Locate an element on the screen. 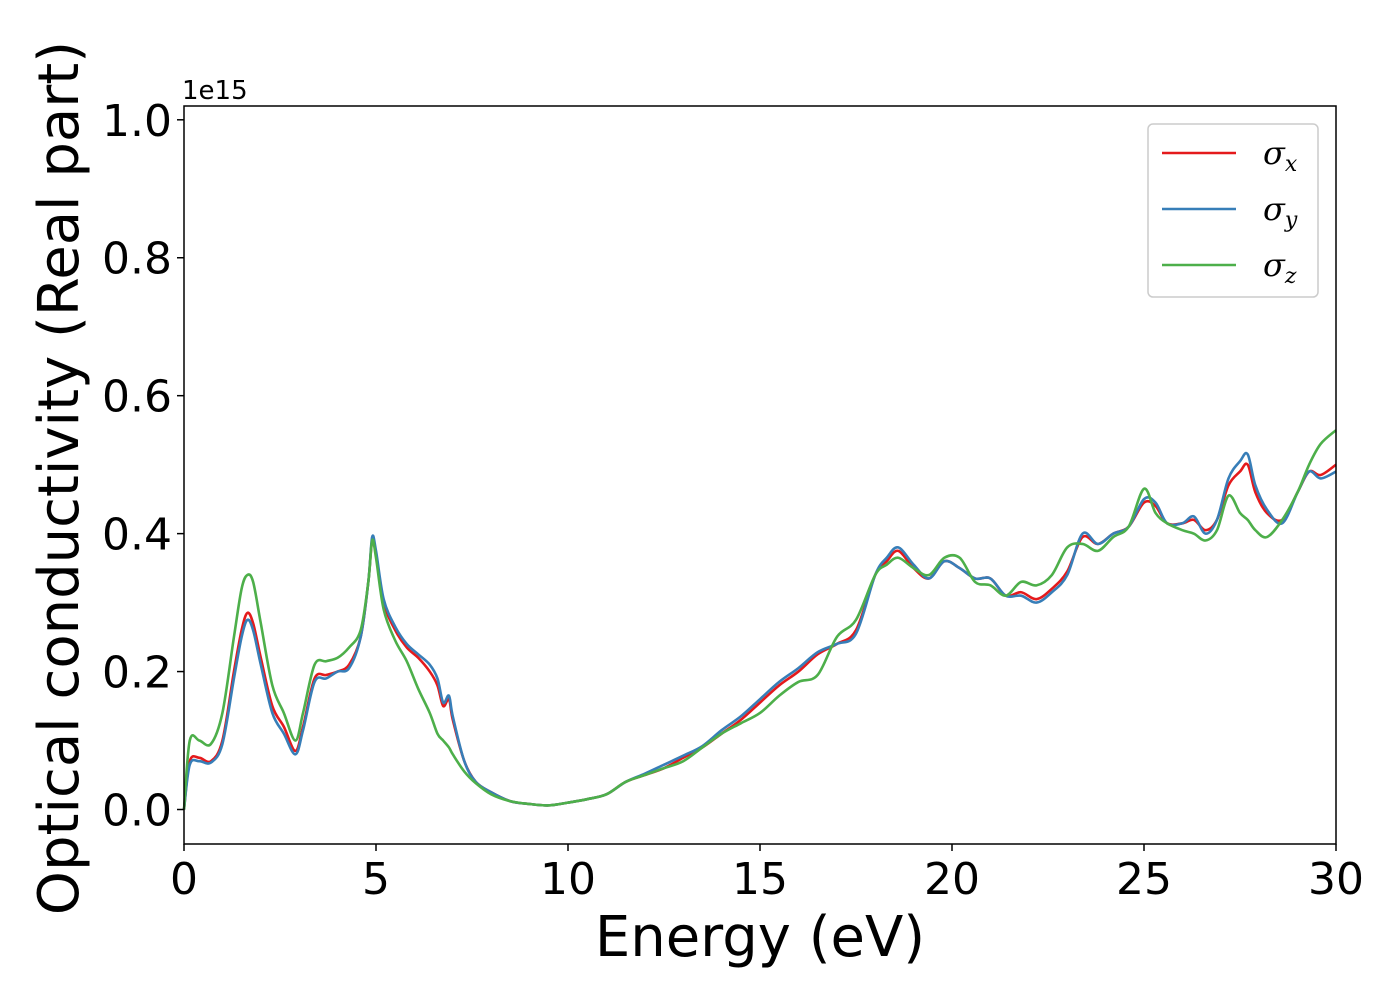  y-offset-label: 1e15 is located at coordinates (215, 91).